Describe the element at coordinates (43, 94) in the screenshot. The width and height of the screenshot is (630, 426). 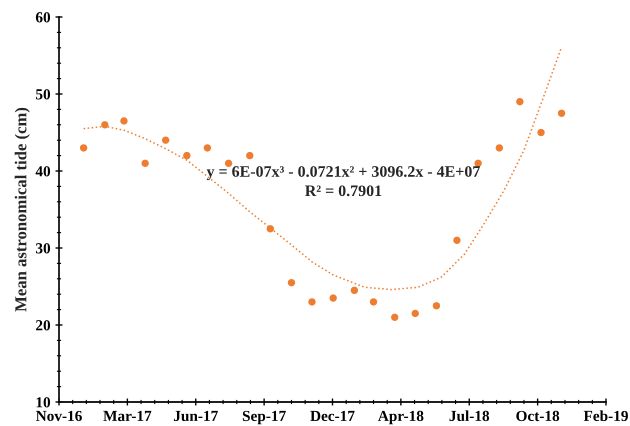
I see `y-tick-label: 50` at that location.